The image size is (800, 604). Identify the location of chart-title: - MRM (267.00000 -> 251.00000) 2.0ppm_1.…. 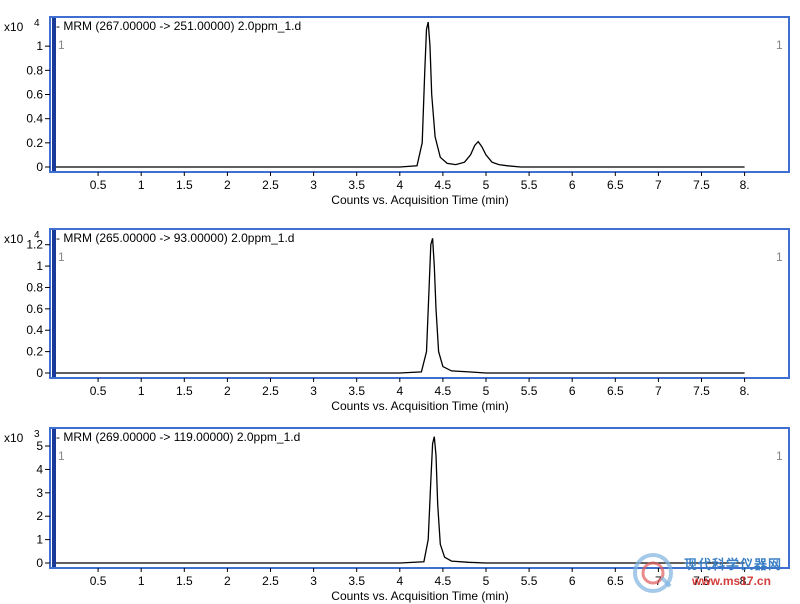
(178, 26).